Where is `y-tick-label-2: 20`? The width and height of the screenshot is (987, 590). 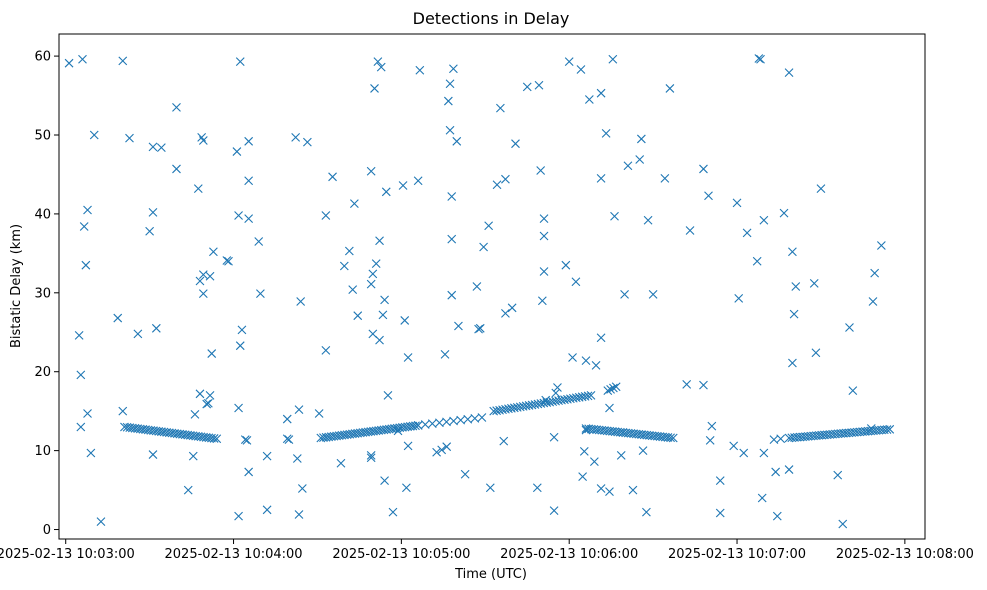
y-tick-label-2: 20 is located at coordinates (42, 372).